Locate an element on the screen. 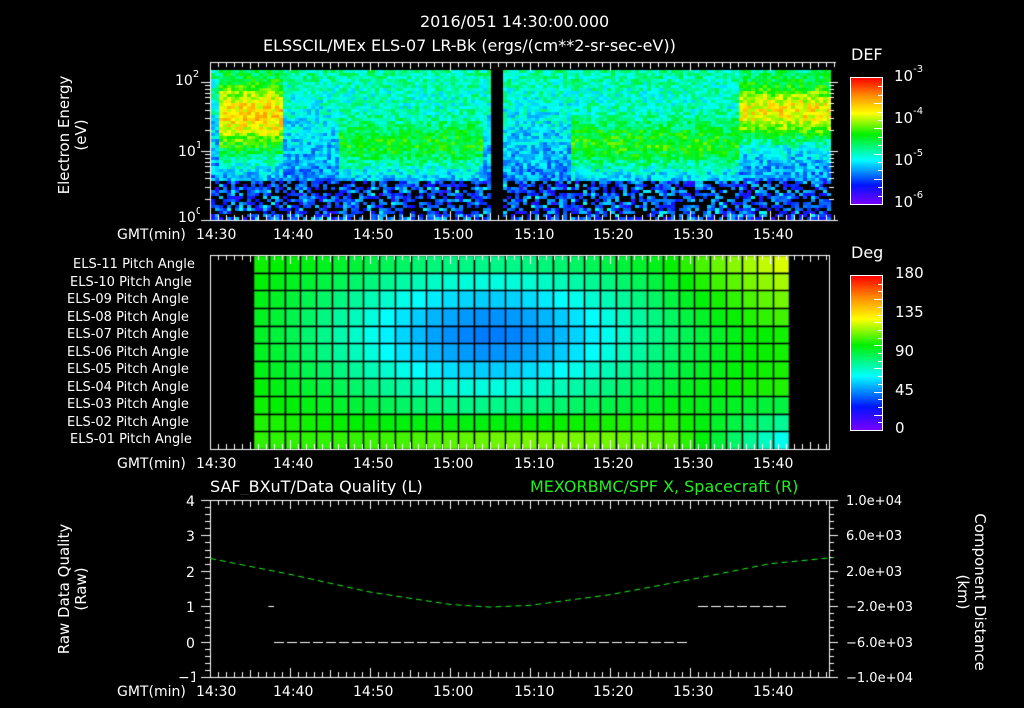  quality-left-ylabel-line1: Raw Data Quality is located at coordinates (64, 589).